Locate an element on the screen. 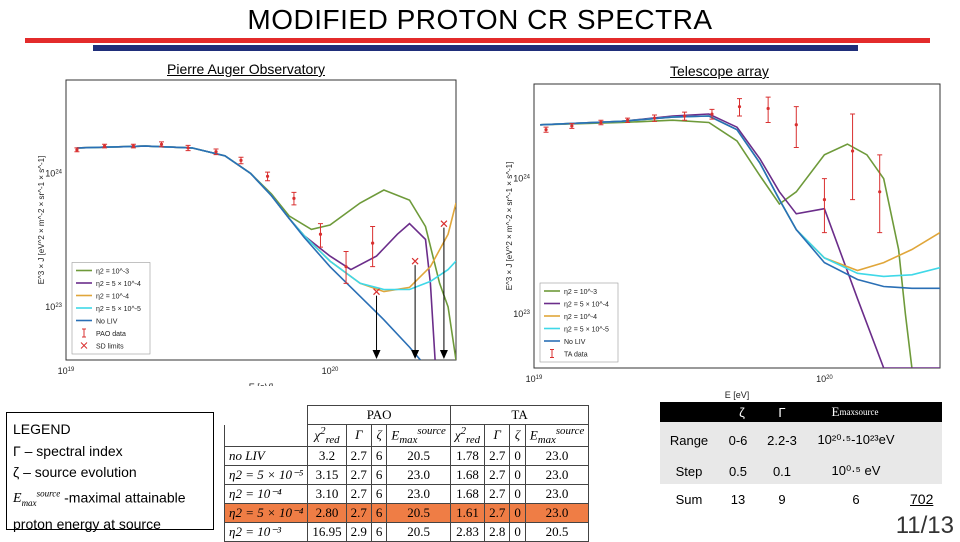  param-row-sum: Sum 13 9 6 is located at coordinates (767, 499).